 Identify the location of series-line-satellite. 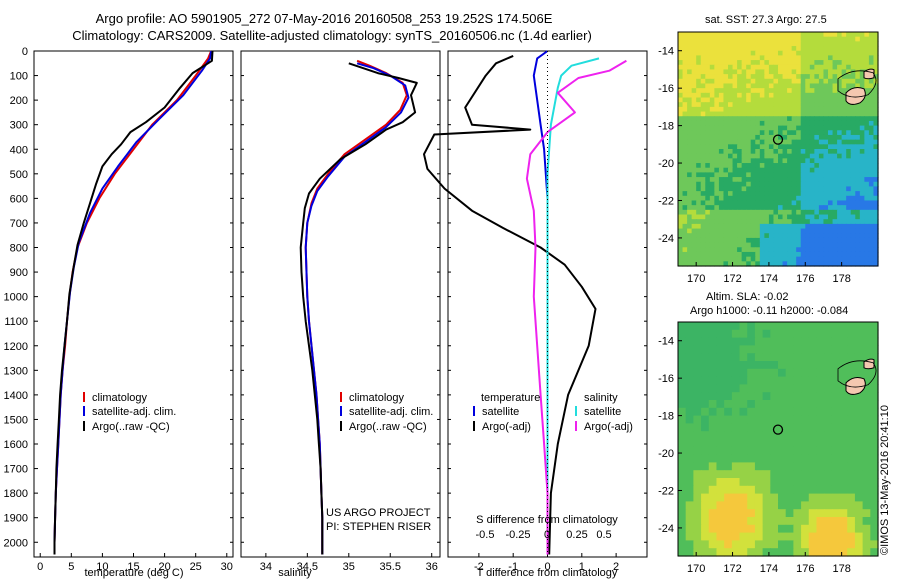
(540, 302).